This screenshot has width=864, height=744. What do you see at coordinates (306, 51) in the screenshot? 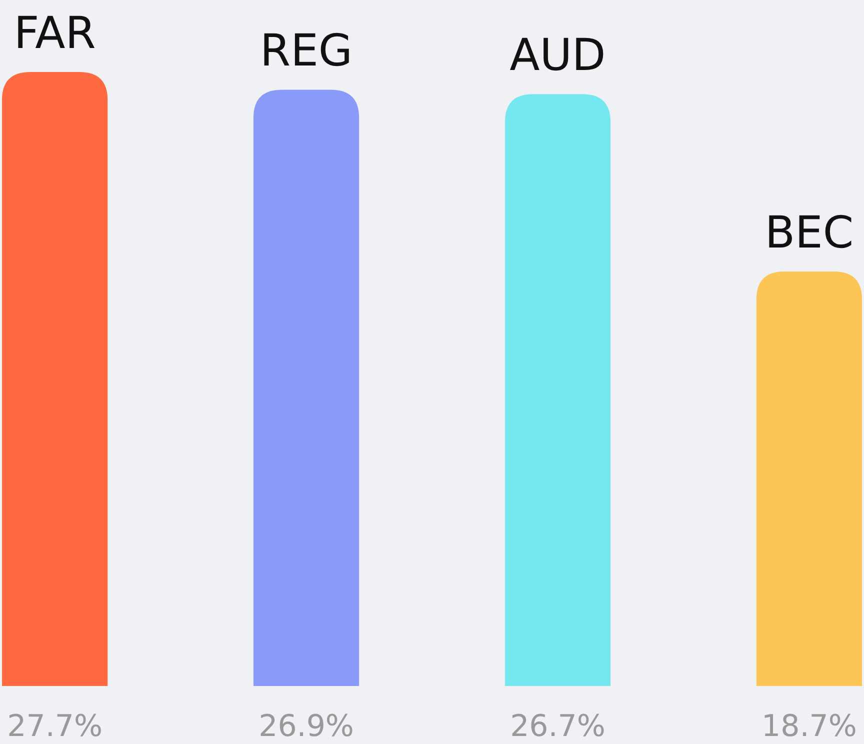
I see `x-tick-label: REG` at bounding box center [306, 51].